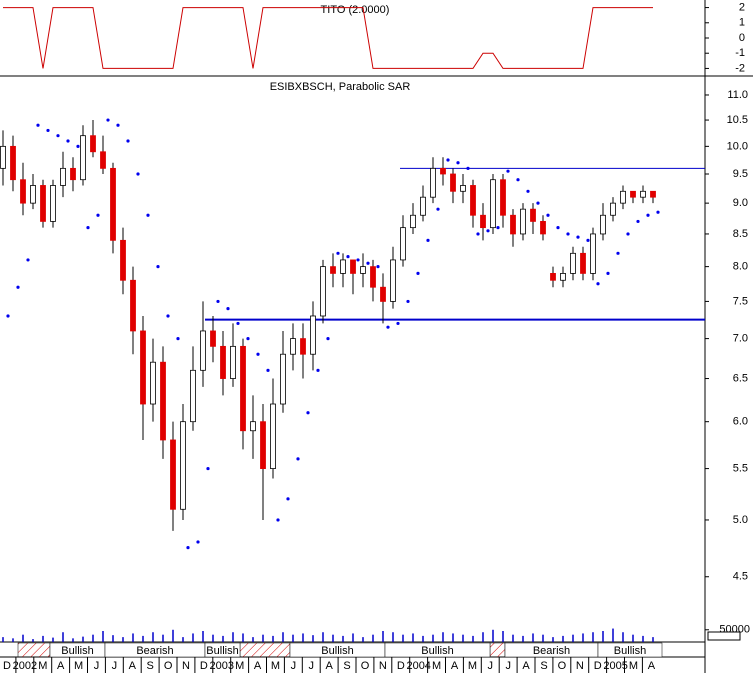 The width and height of the screenshot is (753, 678). What do you see at coordinates (740, 520) in the screenshot?
I see `y-tick-label: 5.0` at bounding box center [740, 520].